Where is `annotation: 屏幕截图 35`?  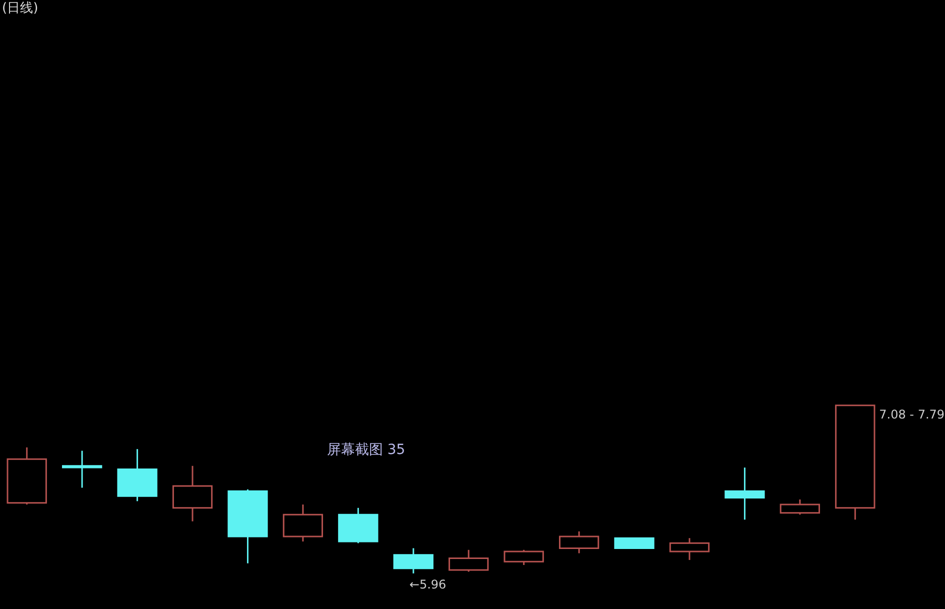
annotation: 屏幕截图 35 is located at coordinates (366, 450).